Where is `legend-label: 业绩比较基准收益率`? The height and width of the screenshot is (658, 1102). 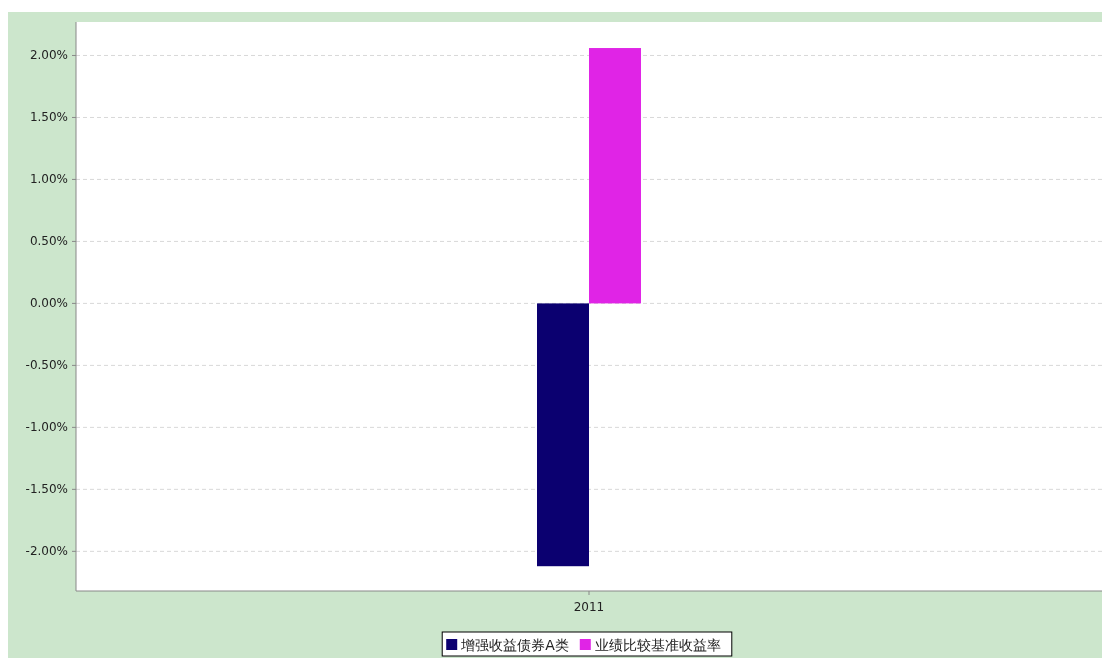
legend-label: 业绩比较基准收益率 is located at coordinates (657, 645).